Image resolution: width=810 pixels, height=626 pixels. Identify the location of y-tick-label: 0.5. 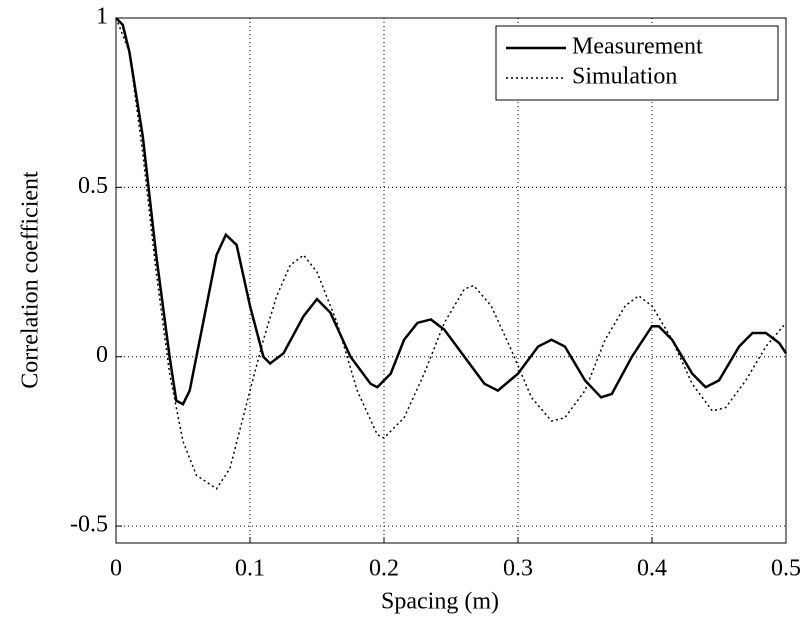
(93, 186).